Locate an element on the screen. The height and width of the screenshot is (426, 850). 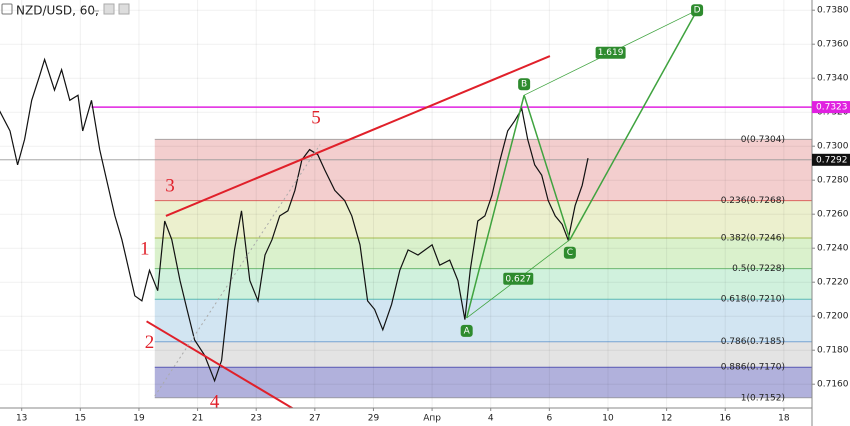
ratio-label: 0.627 is located at coordinates (518, 279).